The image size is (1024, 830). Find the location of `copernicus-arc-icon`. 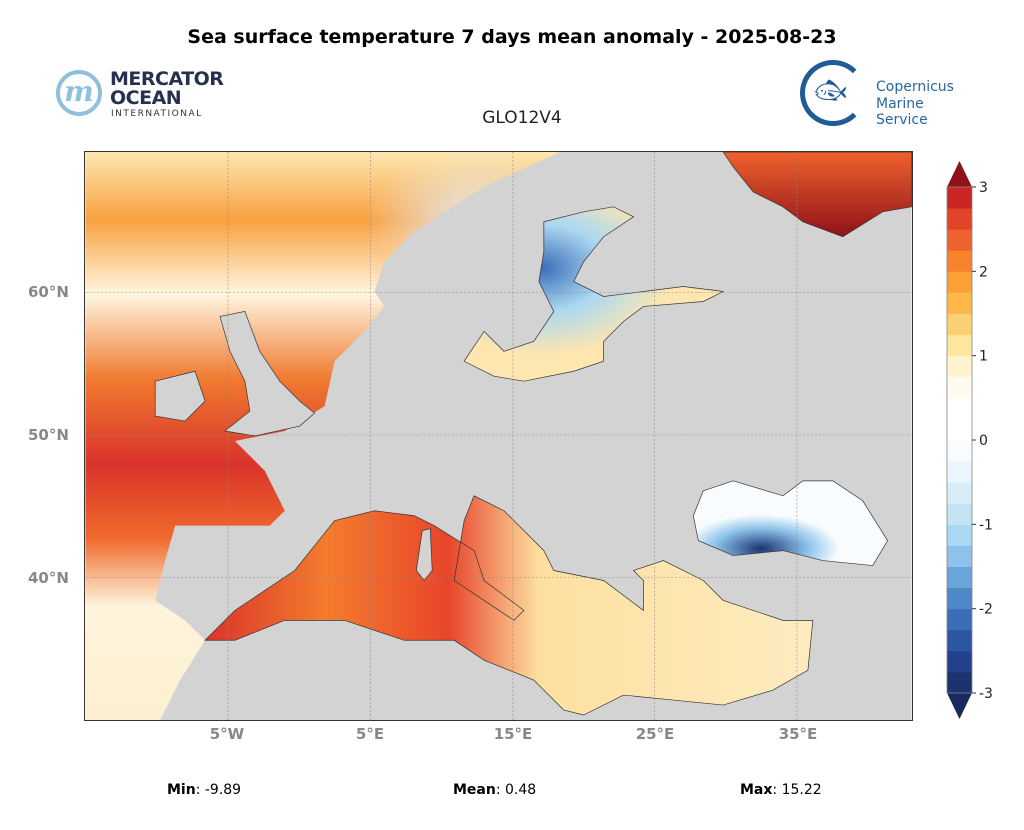

copernicus-arc-icon is located at coordinates (833, 93).